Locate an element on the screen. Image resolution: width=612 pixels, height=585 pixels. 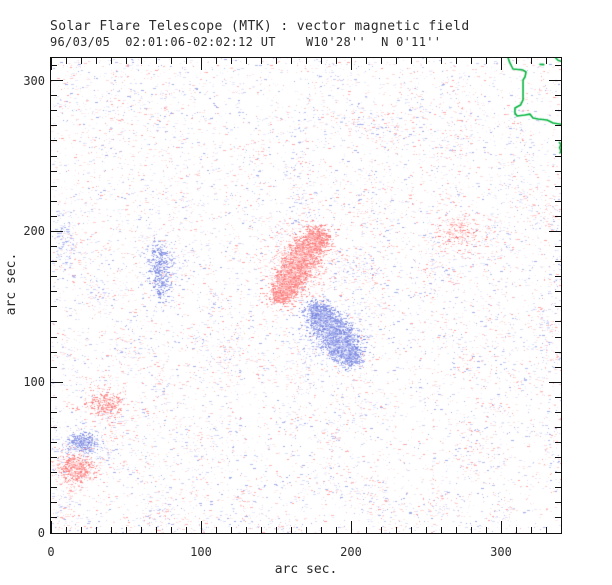
x-tick-label: 0 is located at coordinates (51, 552).